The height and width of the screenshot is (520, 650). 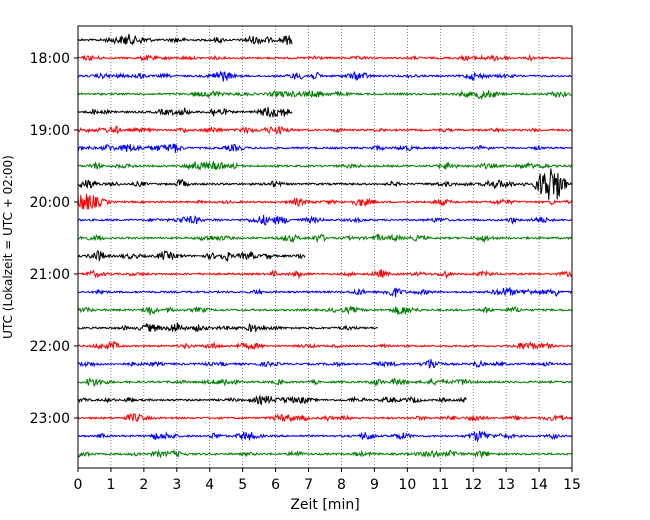 What do you see at coordinates (327, 480) in the screenshot?
I see `x-axis-ticks: 0 1 2 3 4 5 6 7 8 9 10 11 12 13 14 15` at bounding box center [327, 480].